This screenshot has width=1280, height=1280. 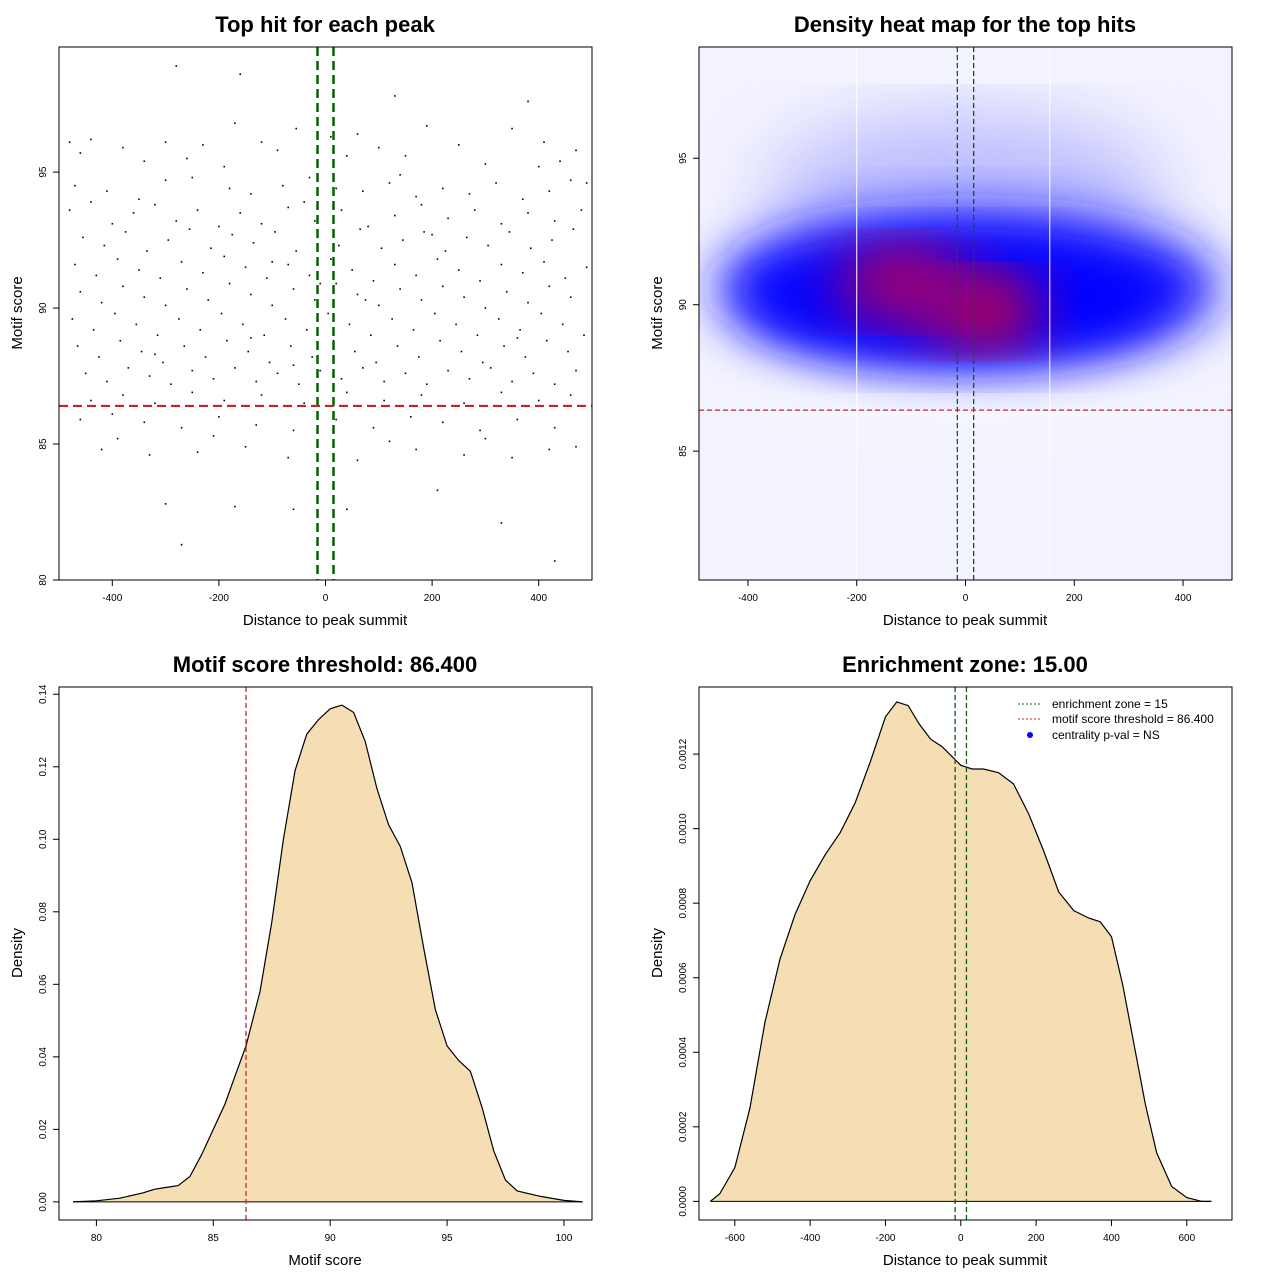 I want to click on x-tick-label: 95, so click(x=447, y=1238).